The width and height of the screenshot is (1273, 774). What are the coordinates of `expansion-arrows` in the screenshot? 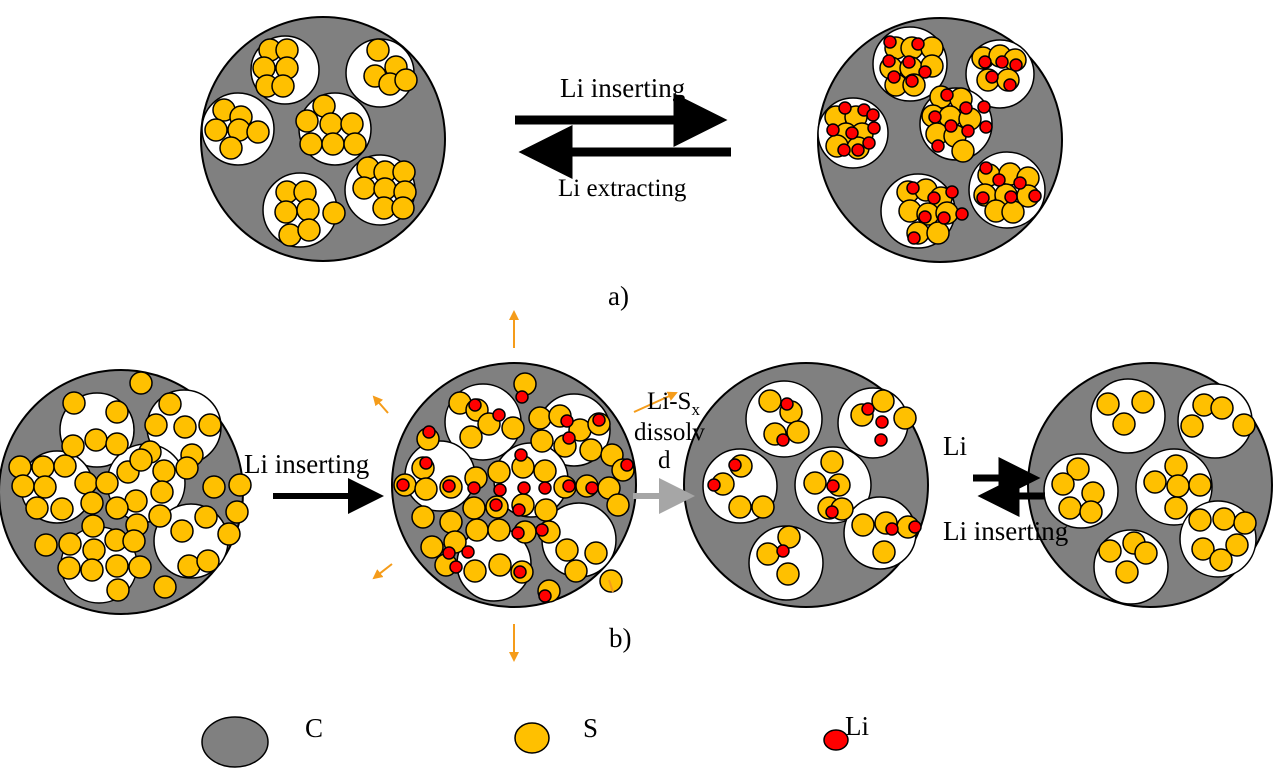 It's located at (525, 486).